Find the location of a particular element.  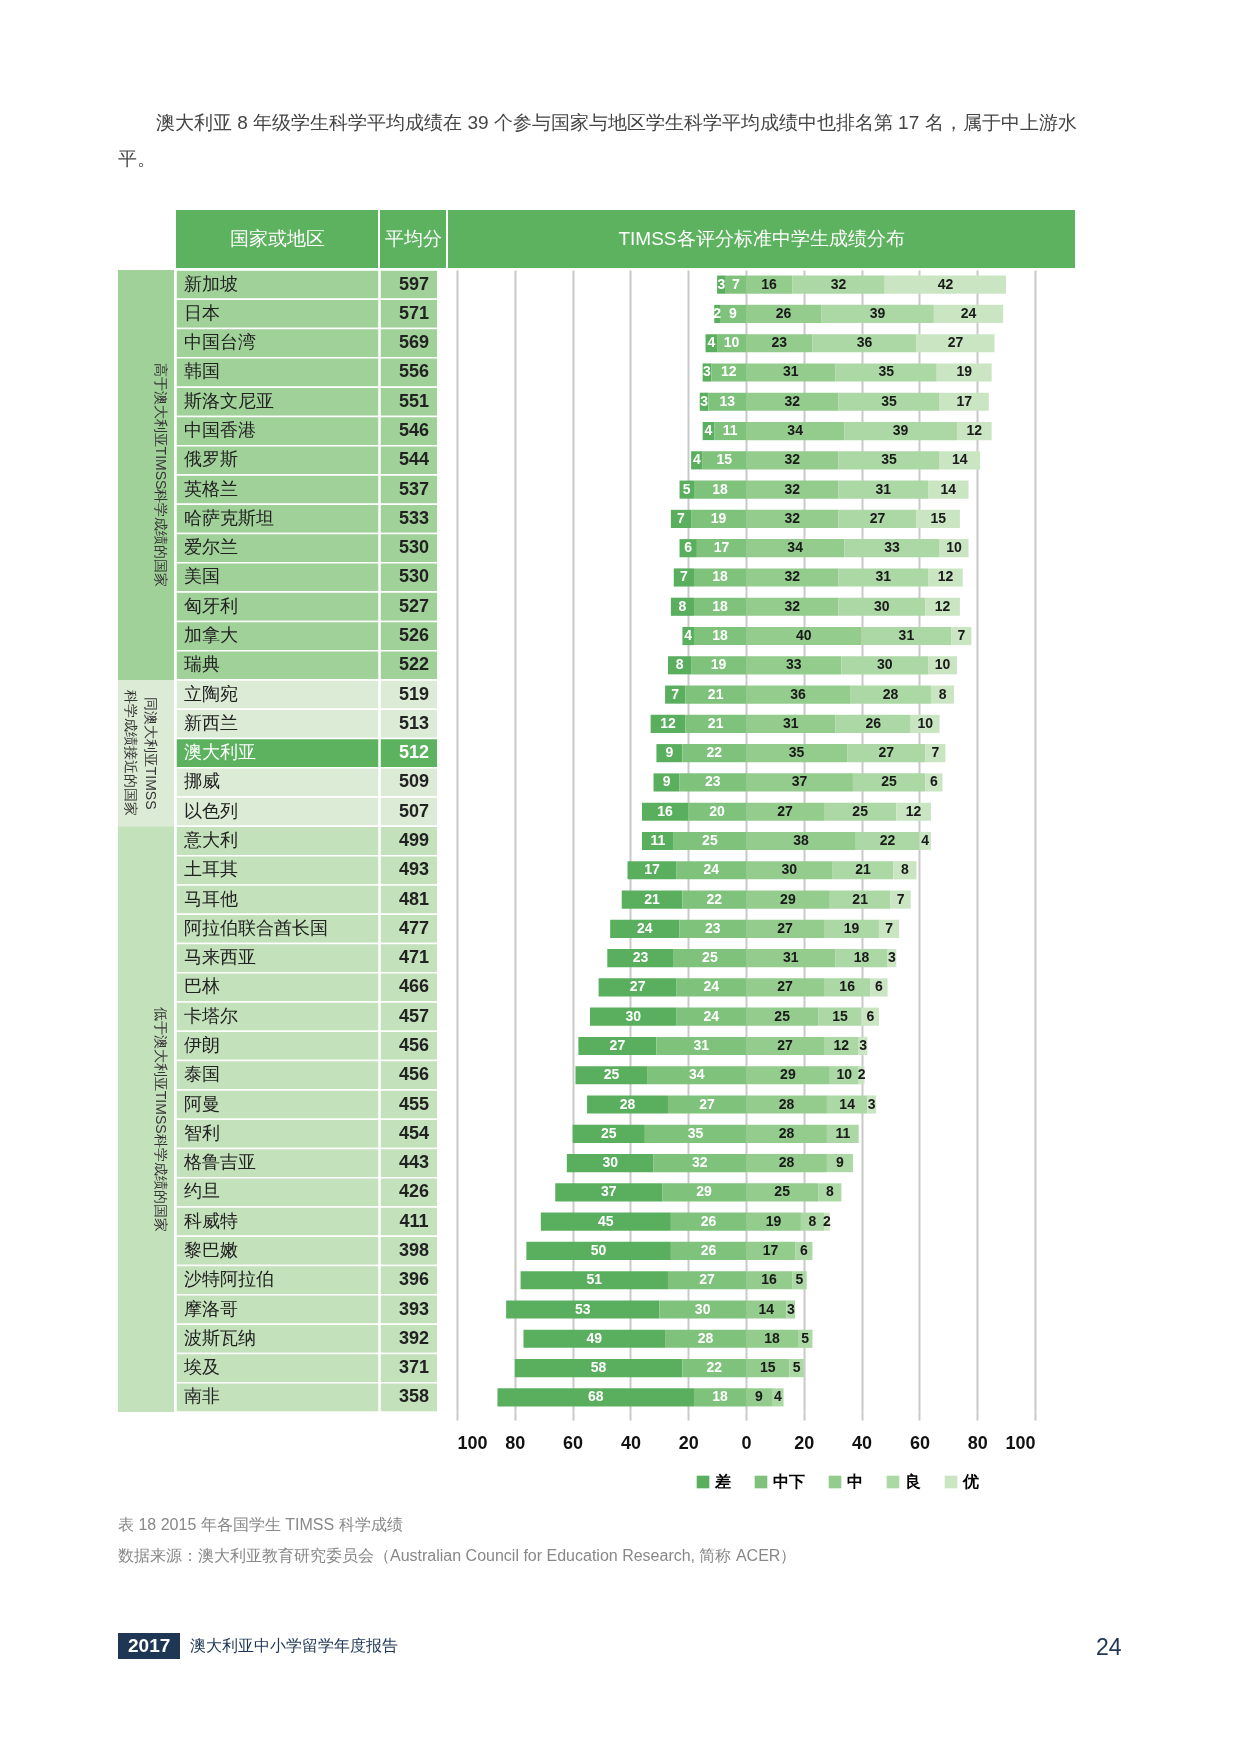

data-label: 49 is located at coordinates (594, 1337).